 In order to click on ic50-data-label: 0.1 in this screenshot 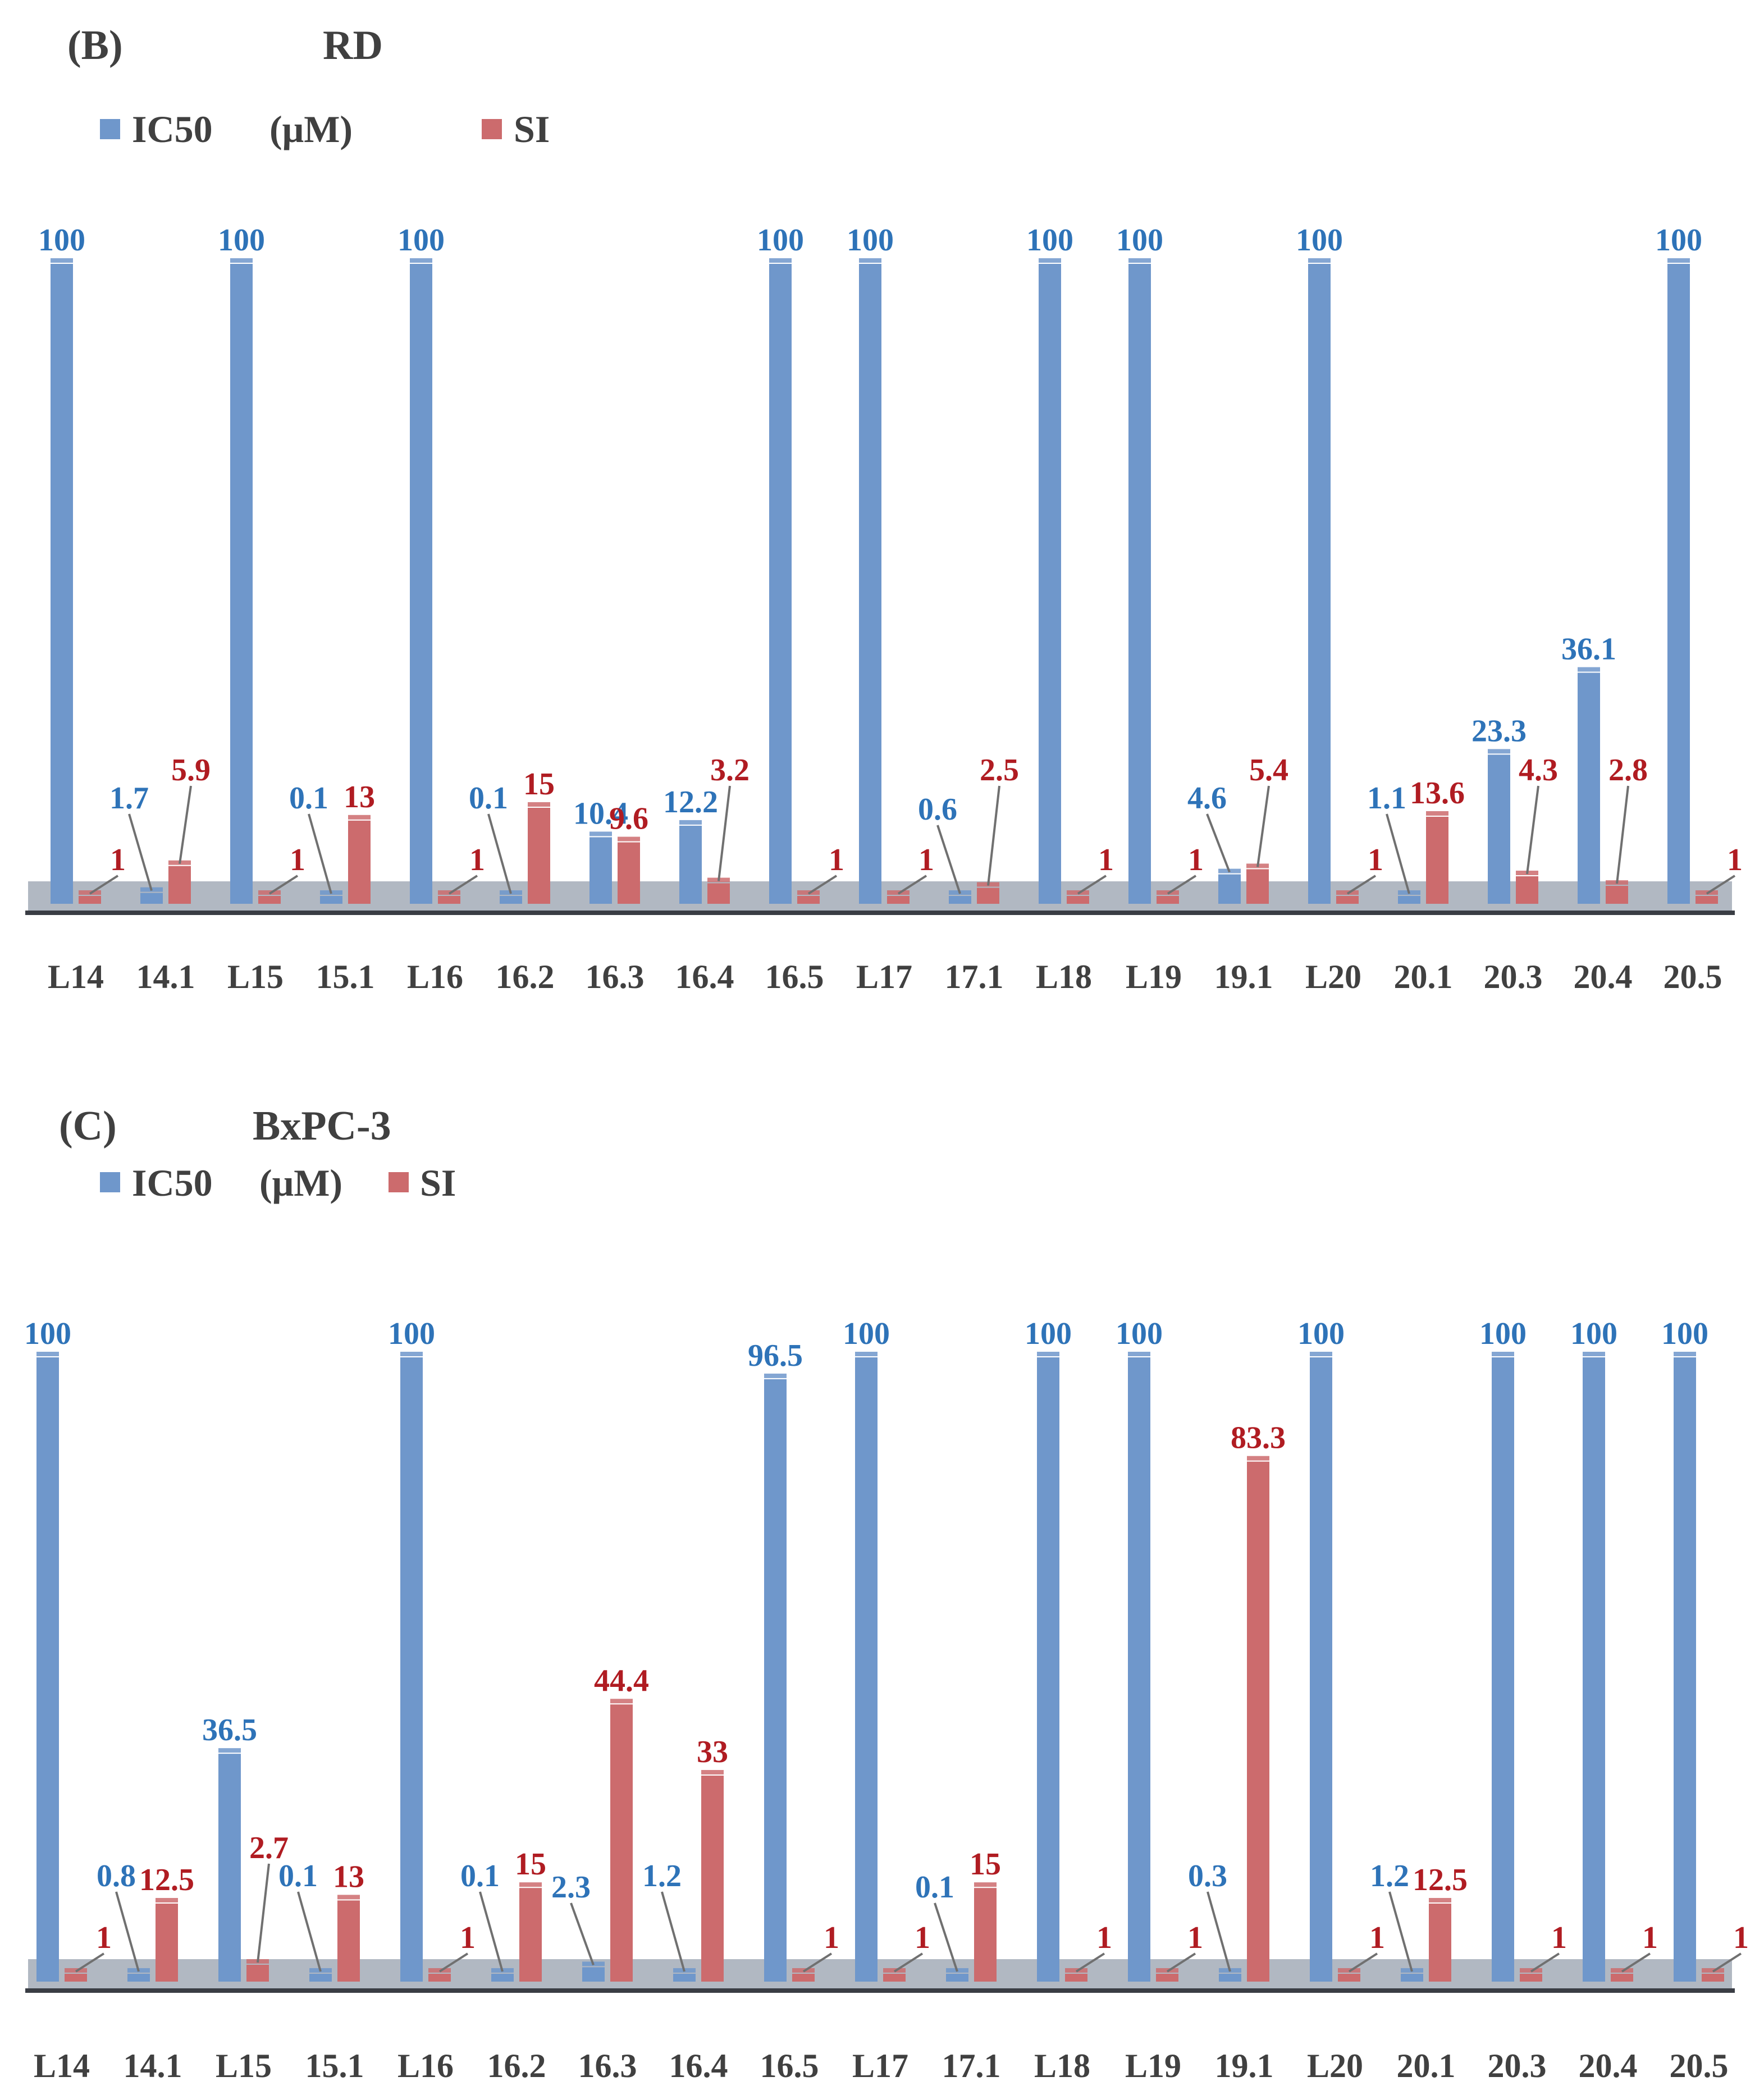, I will do `click(298, 1876)`.